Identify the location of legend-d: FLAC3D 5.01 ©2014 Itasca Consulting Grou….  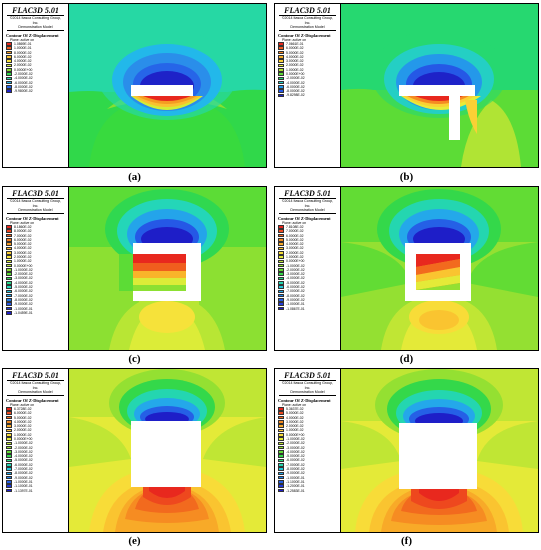
(308, 268).